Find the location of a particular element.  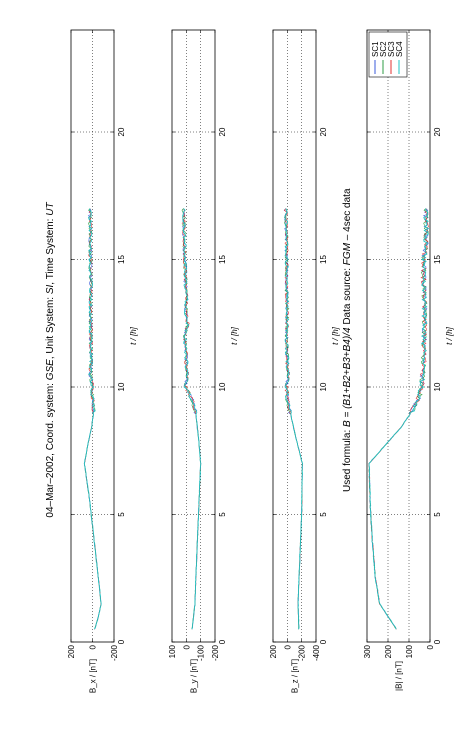

source-name: FGM is located at coordinates (347, 253).